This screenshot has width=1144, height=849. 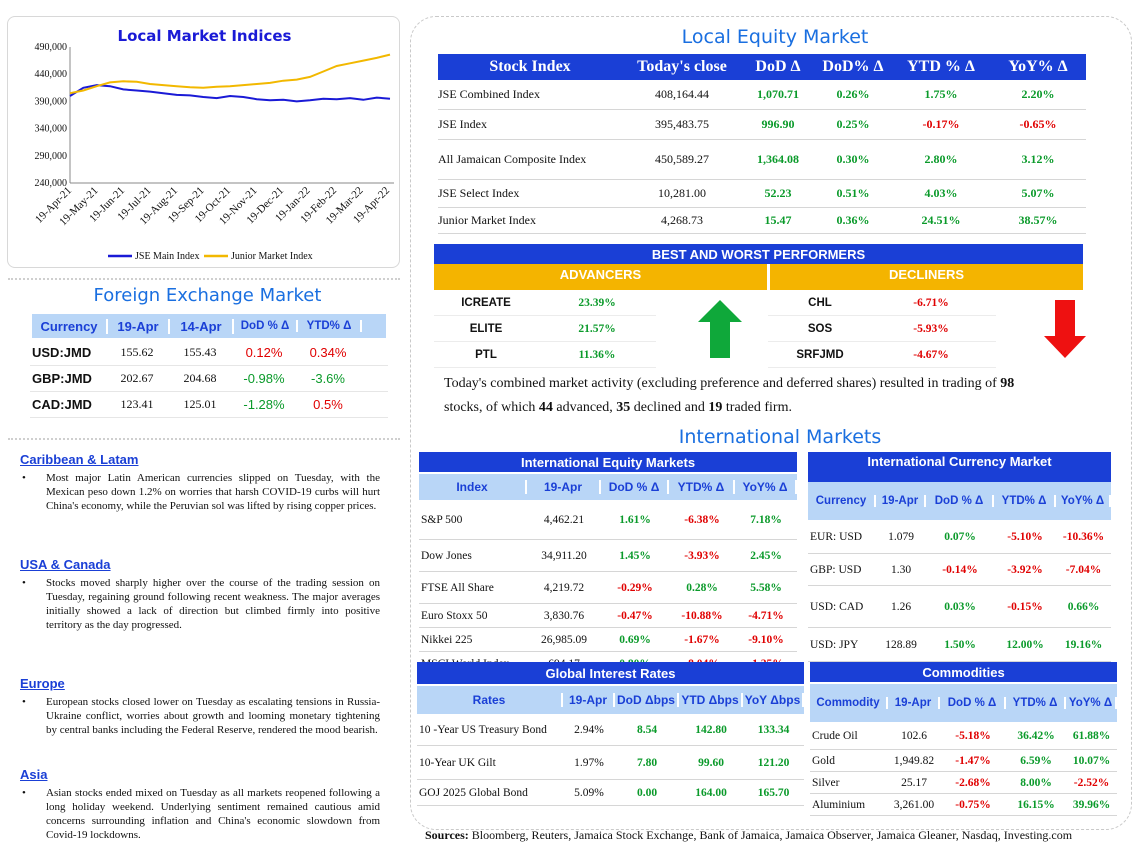 What do you see at coordinates (1036, 782) in the screenshot?
I see `row-ytd: 8.00%` at bounding box center [1036, 782].